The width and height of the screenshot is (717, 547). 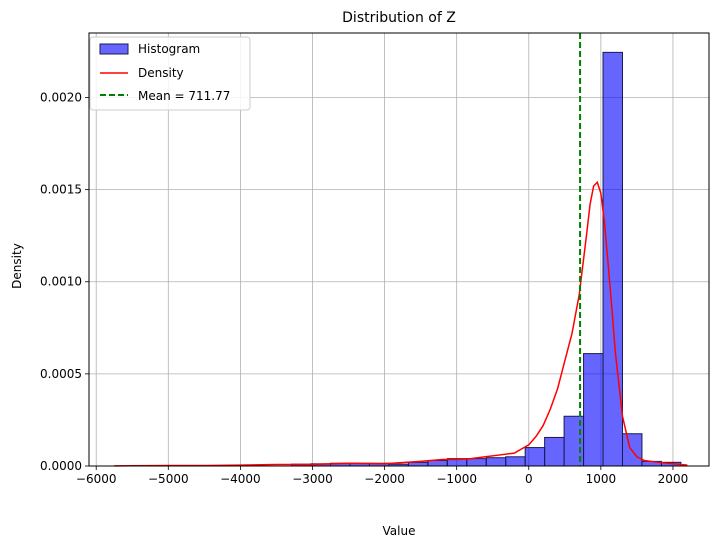 What do you see at coordinates (399, 18) in the screenshot?
I see `chart-title: Distribution of Z` at bounding box center [399, 18].